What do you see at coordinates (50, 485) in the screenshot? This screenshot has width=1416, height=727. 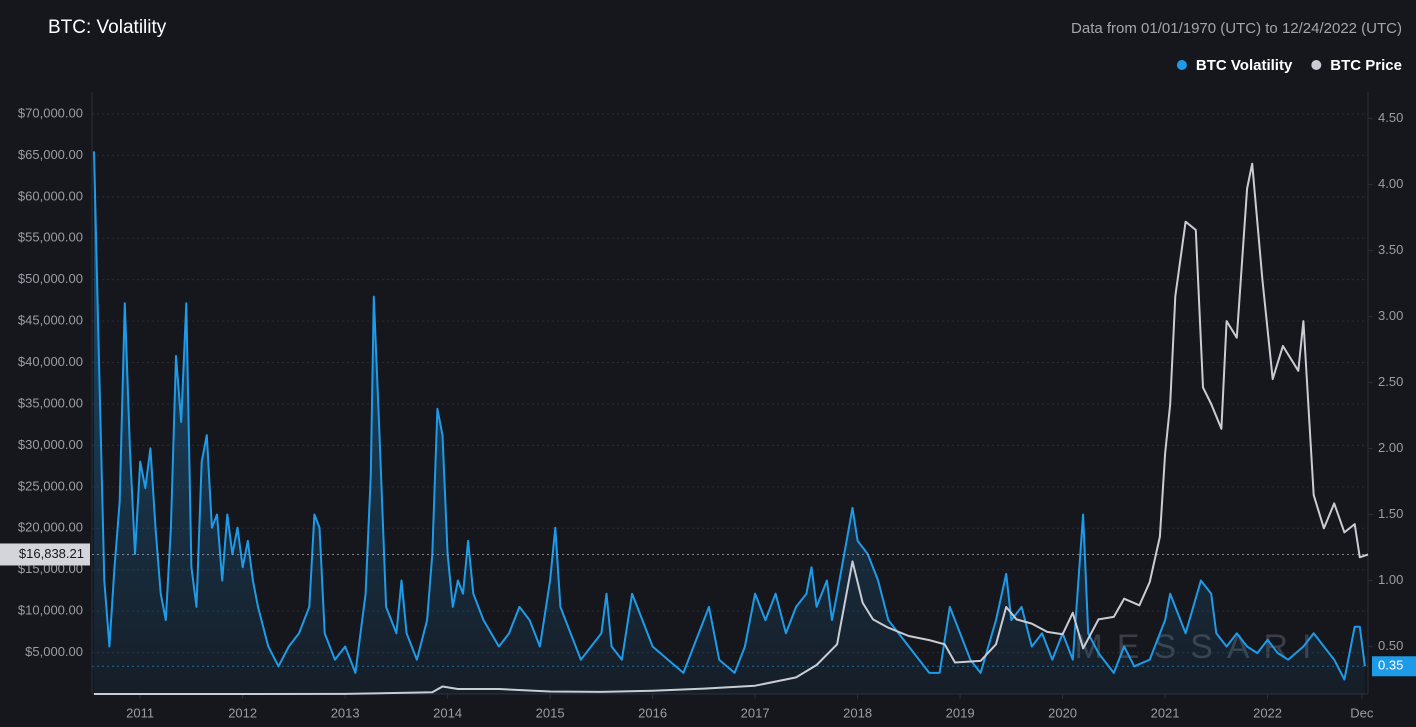 I see `y-tick-label: $25,000.00` at bounding box center [50, 485].